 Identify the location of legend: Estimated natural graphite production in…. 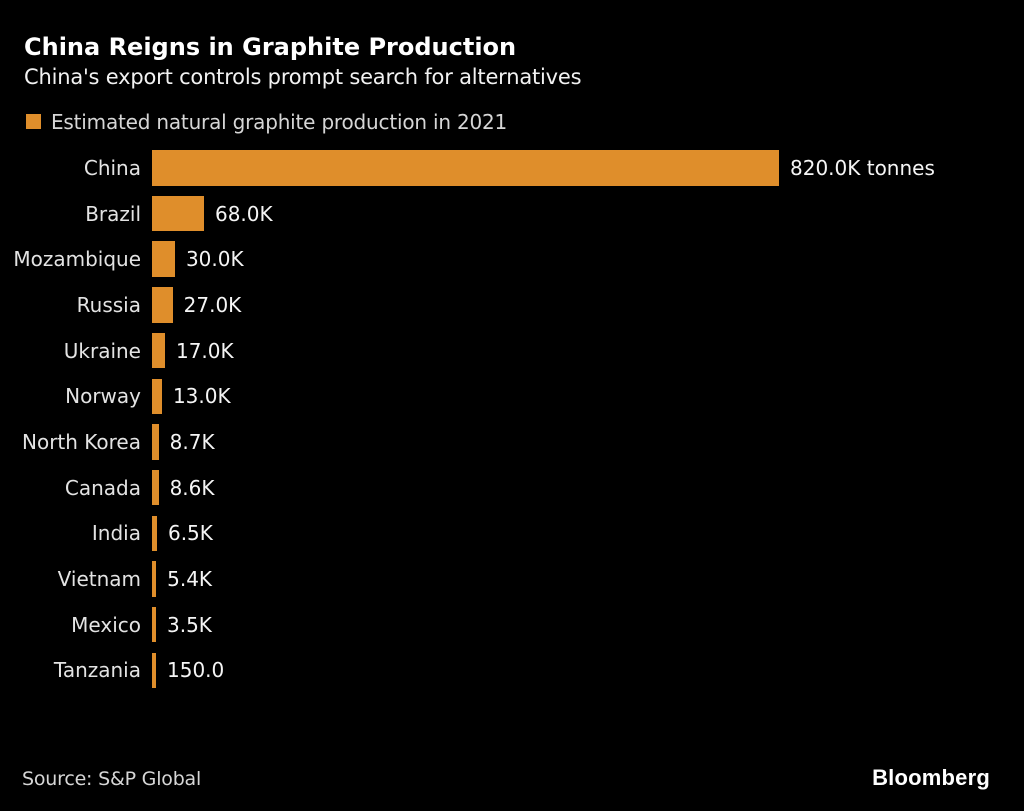
(525, 122).